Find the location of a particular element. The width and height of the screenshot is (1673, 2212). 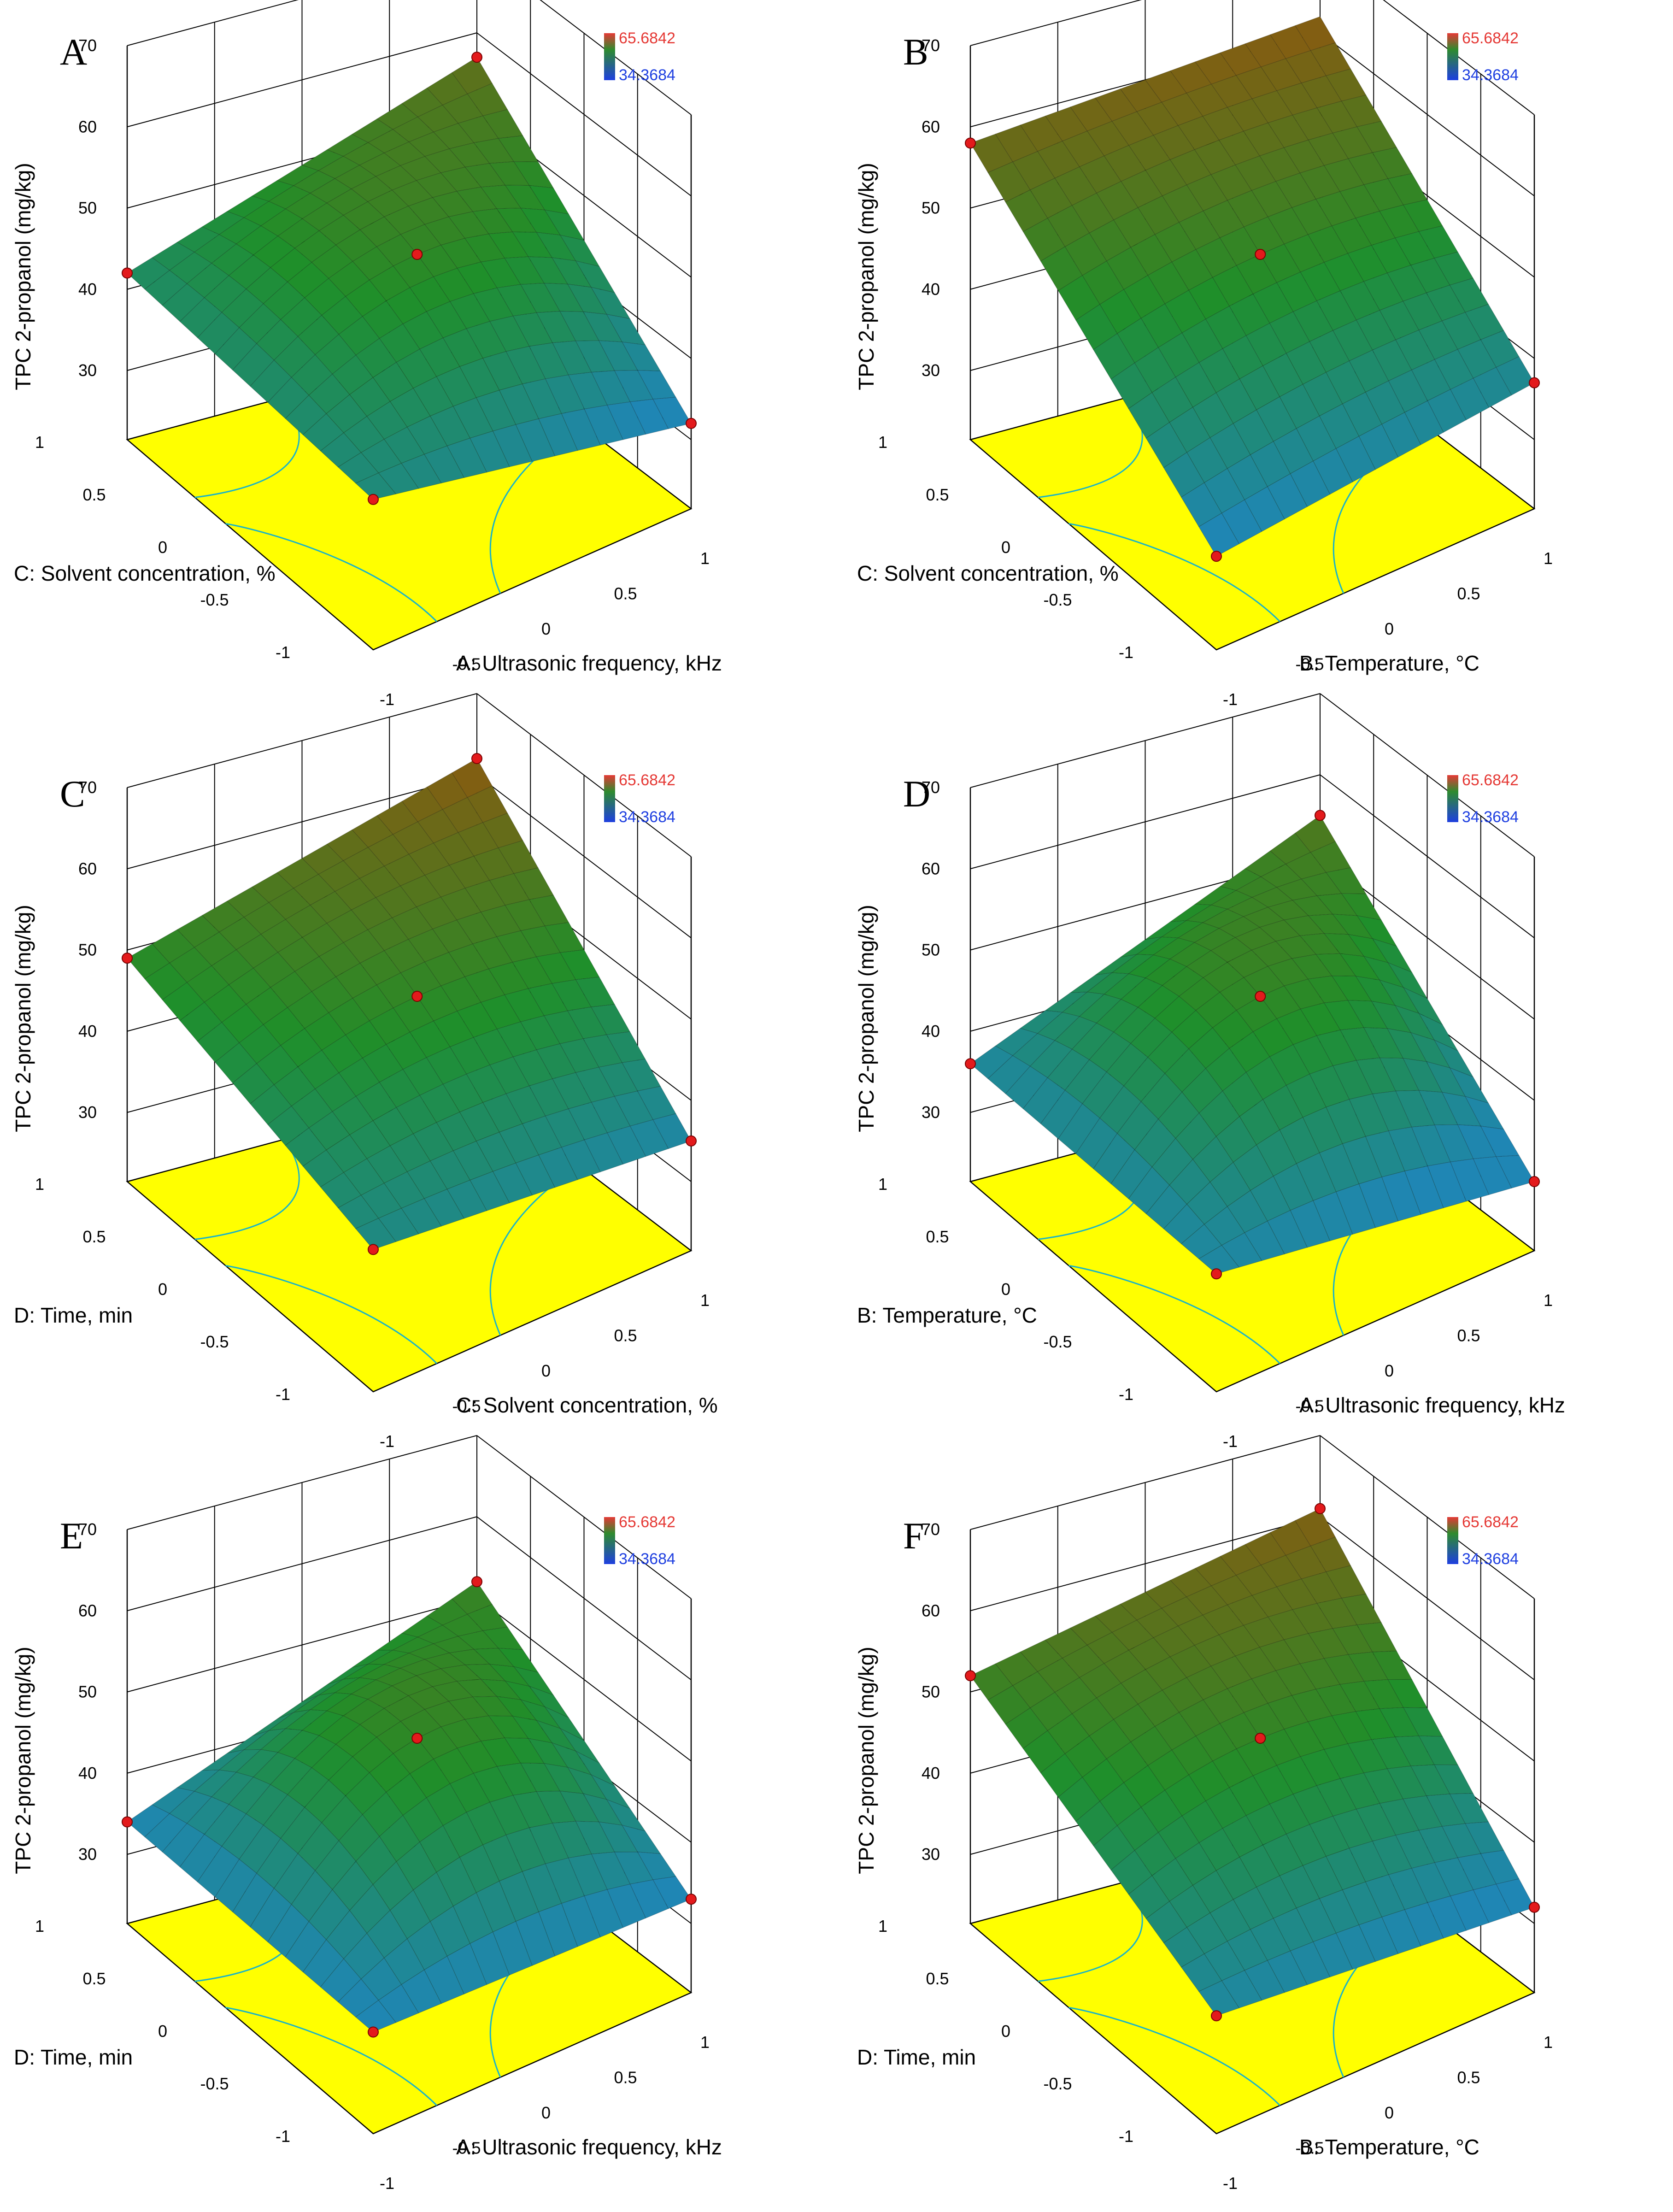

z-tick: 70 is located at coordinates (931, 787).